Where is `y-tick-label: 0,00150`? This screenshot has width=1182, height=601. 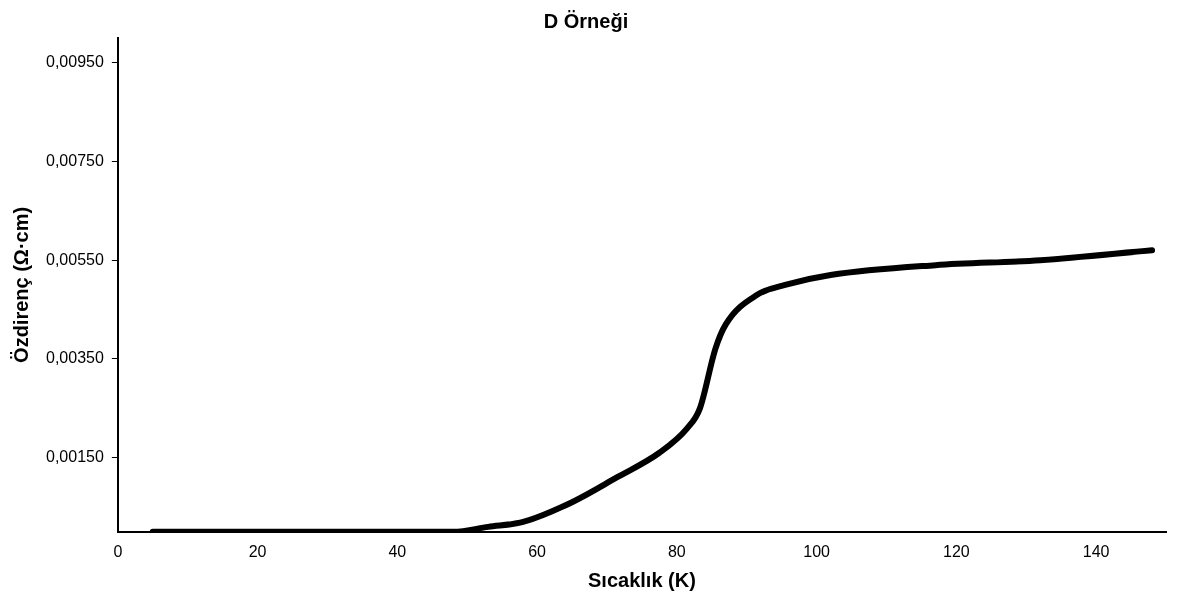 y-tick-label: 0,00150 is located at coordinates (74, 457).